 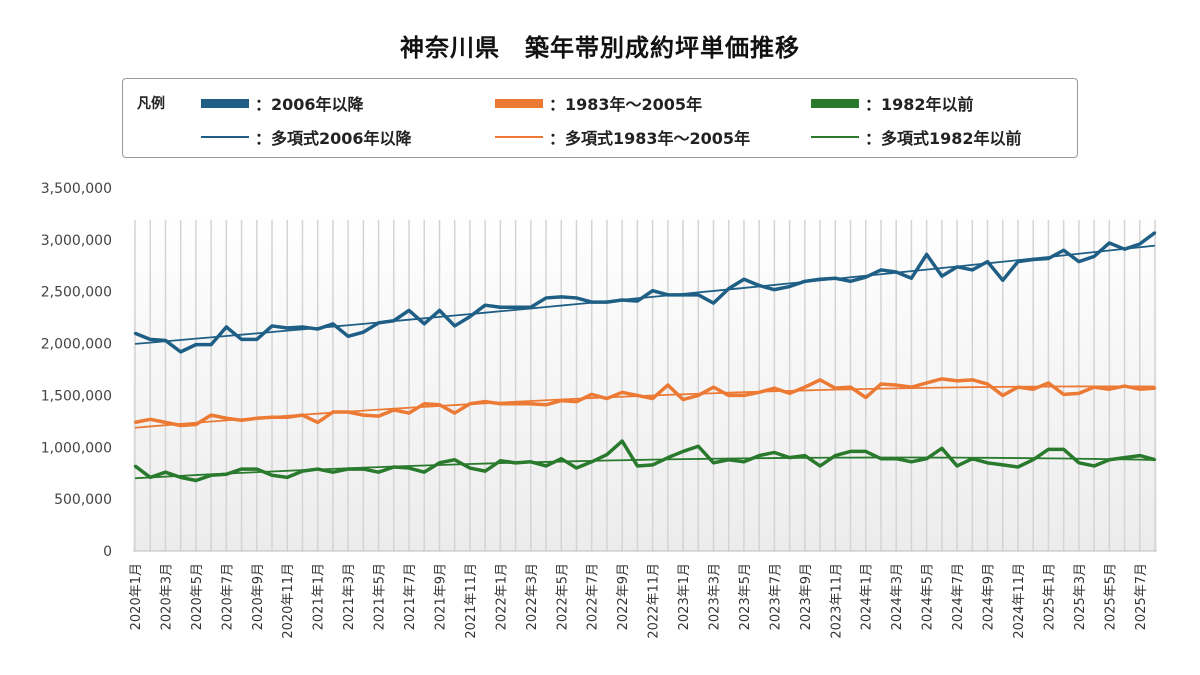 I want to click on legend-item-1982: ：1982年以前, so click(x=892, y=103).